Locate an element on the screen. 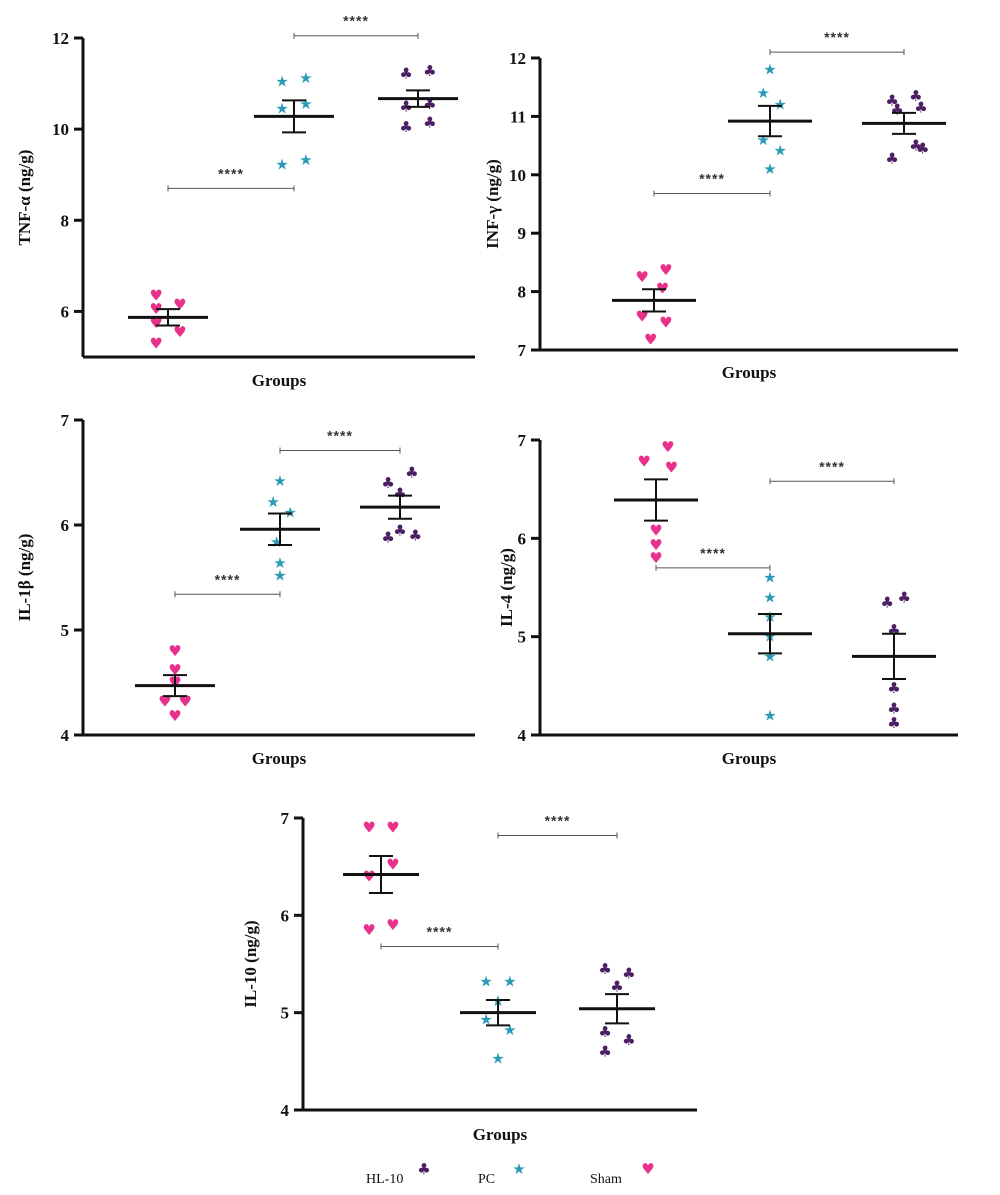  y-axis-title: IL-4 (ng/g) is located at coordinates (506, 587).